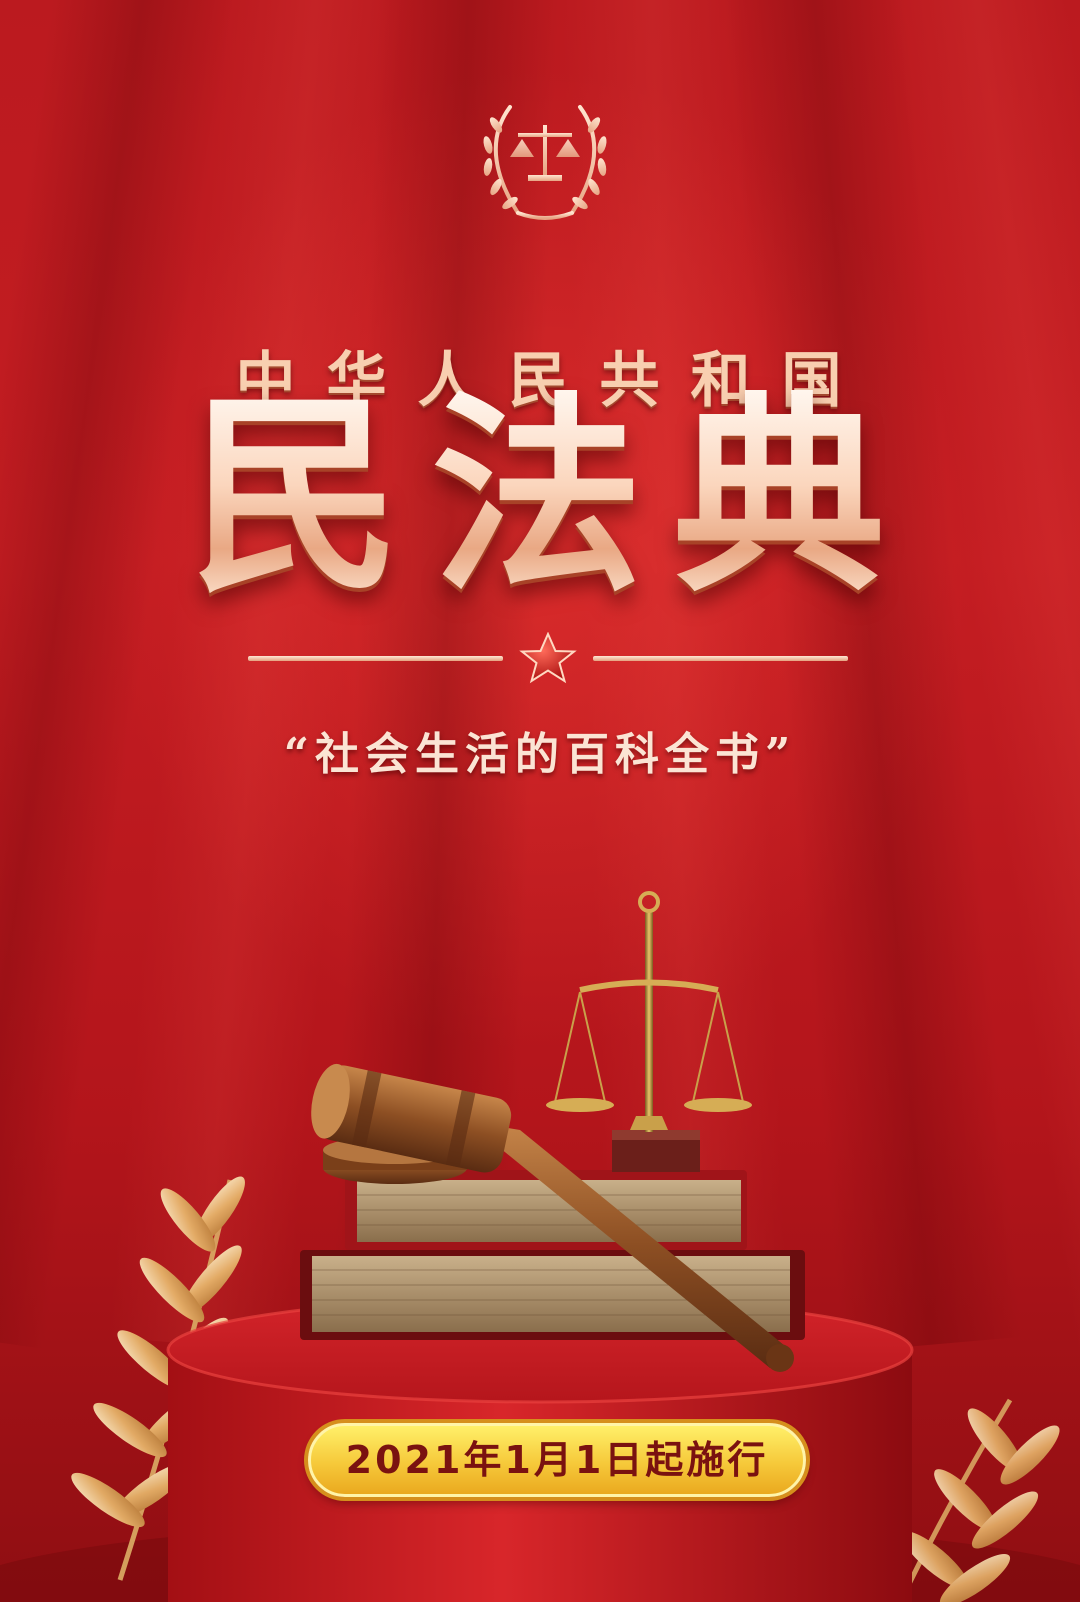  I want to click on effective-date-badge: 2021年1月1日起施行, so click(557, 1460).